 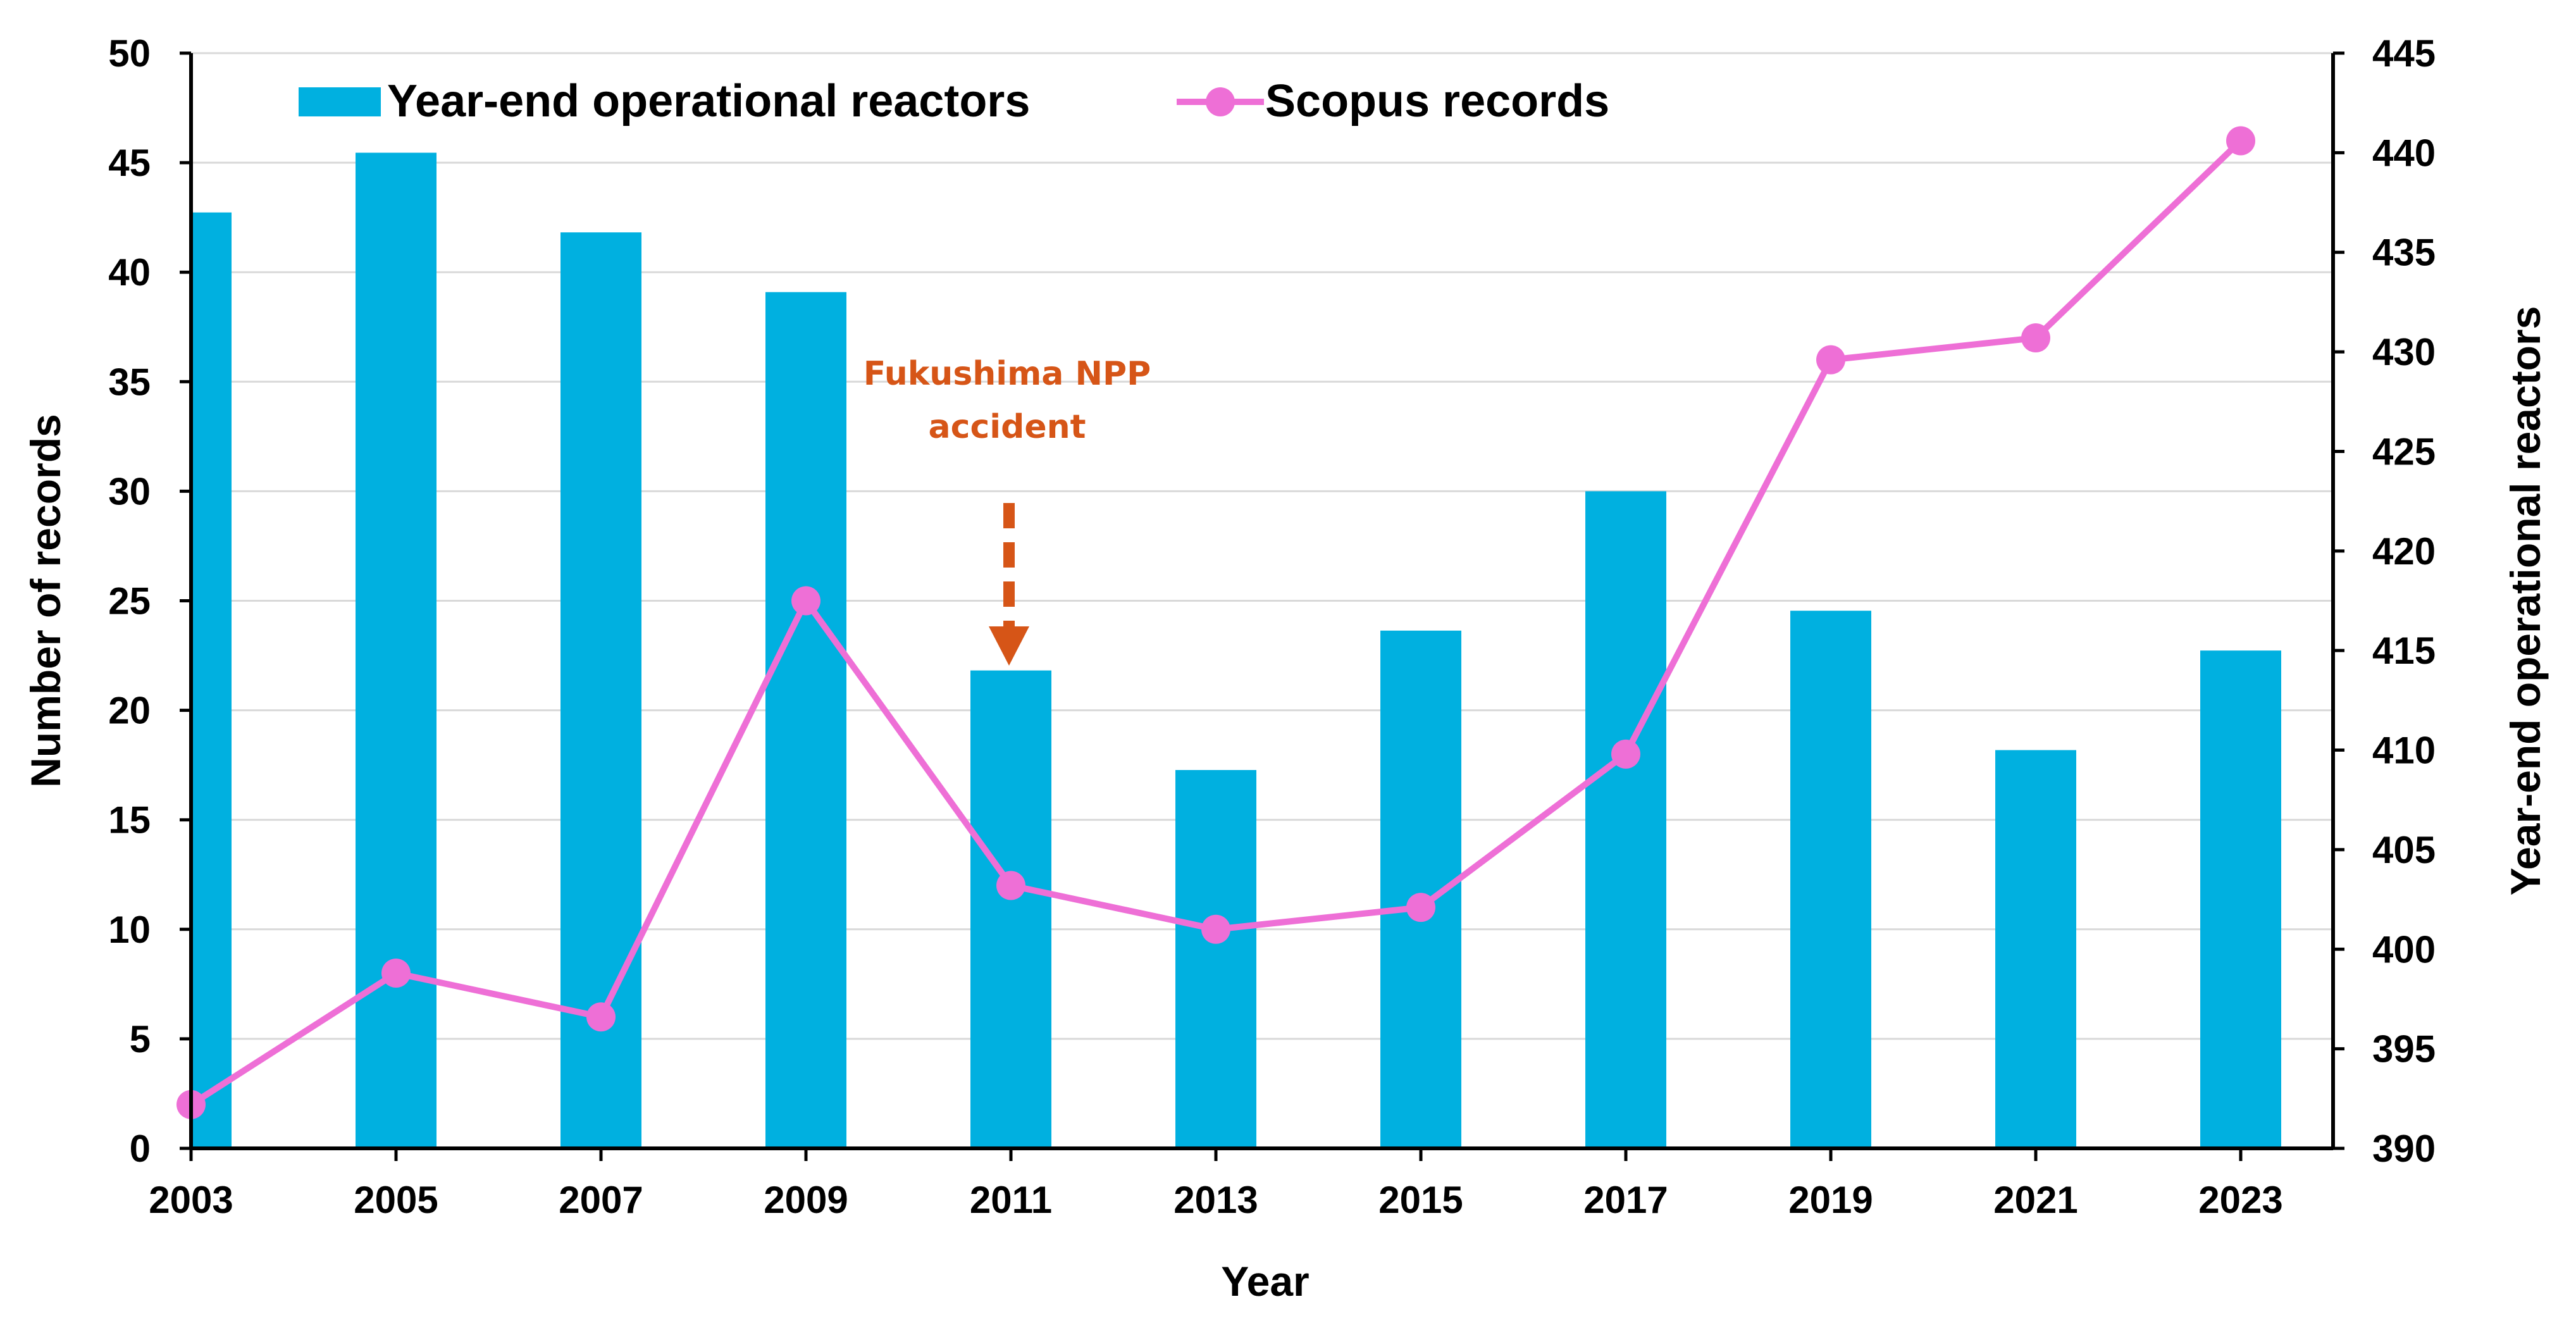 I want to click on right-tick-label: 405, so click(x=2404, y=850).